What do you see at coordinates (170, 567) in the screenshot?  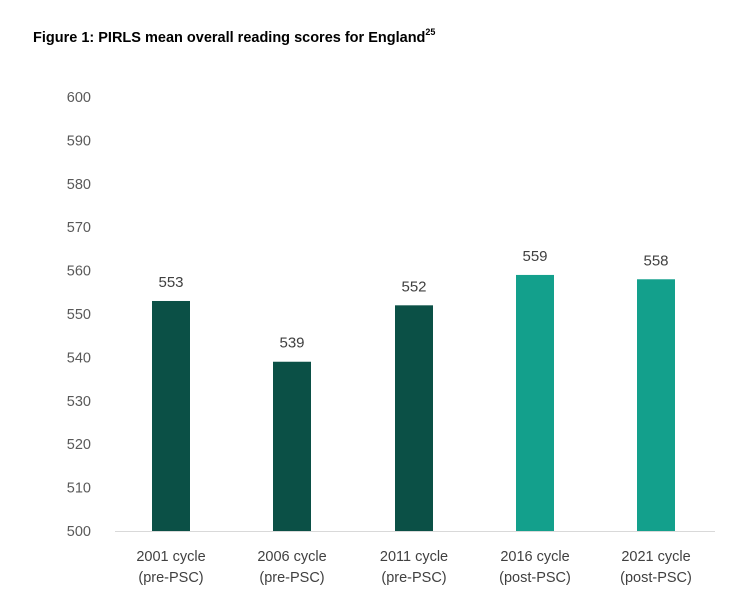 I see `x-category-label: 2001 cycle (pre-PSC)` at bounding box center [170, 567].